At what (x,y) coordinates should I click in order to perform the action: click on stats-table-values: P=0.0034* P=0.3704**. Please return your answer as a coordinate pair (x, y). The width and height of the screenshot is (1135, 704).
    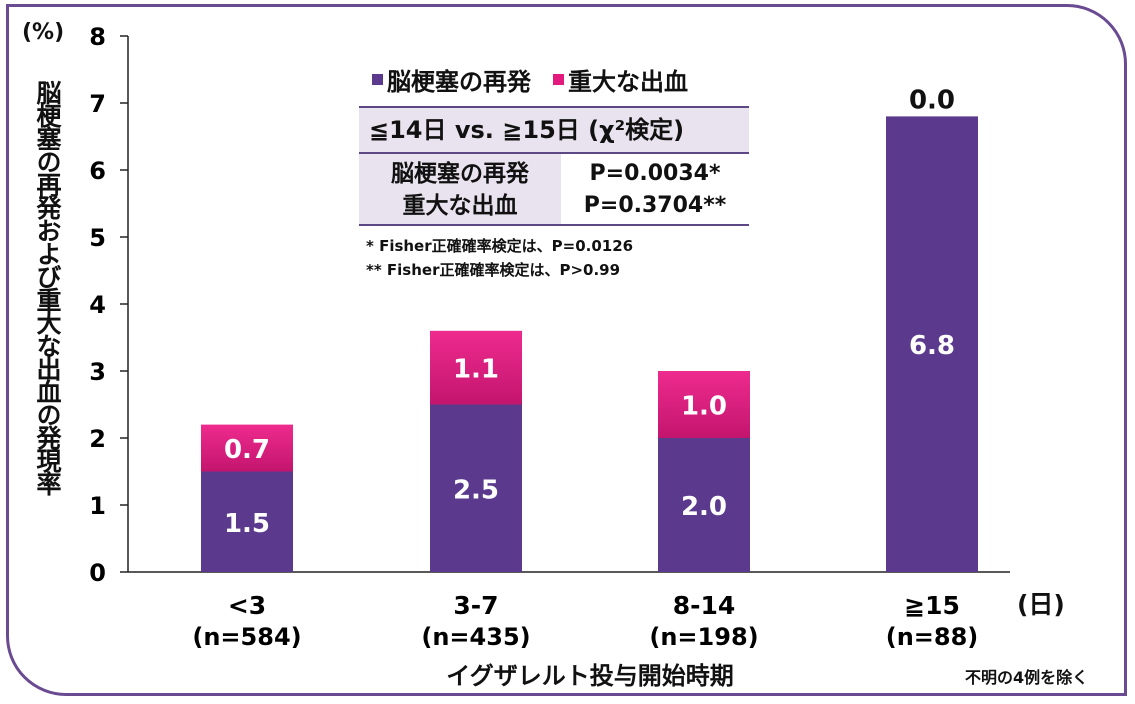
    Looking at the image, I should click on (655, 189).